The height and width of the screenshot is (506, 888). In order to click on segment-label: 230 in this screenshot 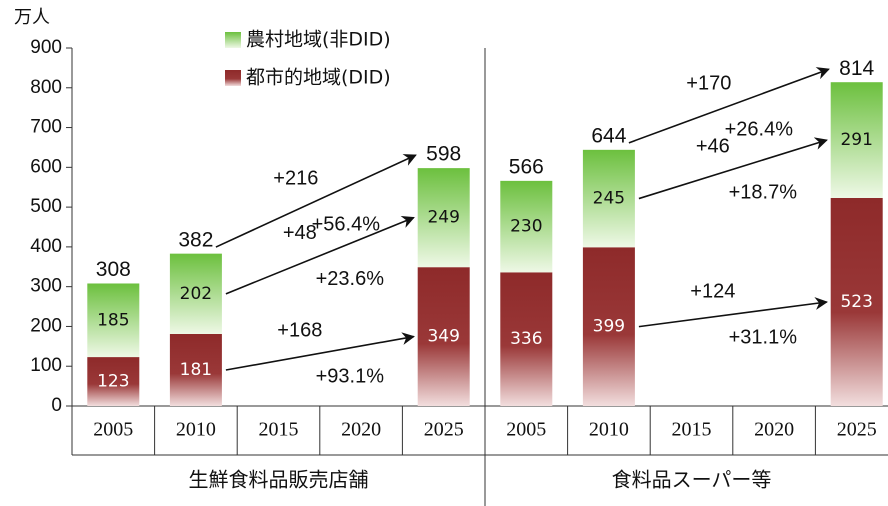, I will do `click(526, 227)`.